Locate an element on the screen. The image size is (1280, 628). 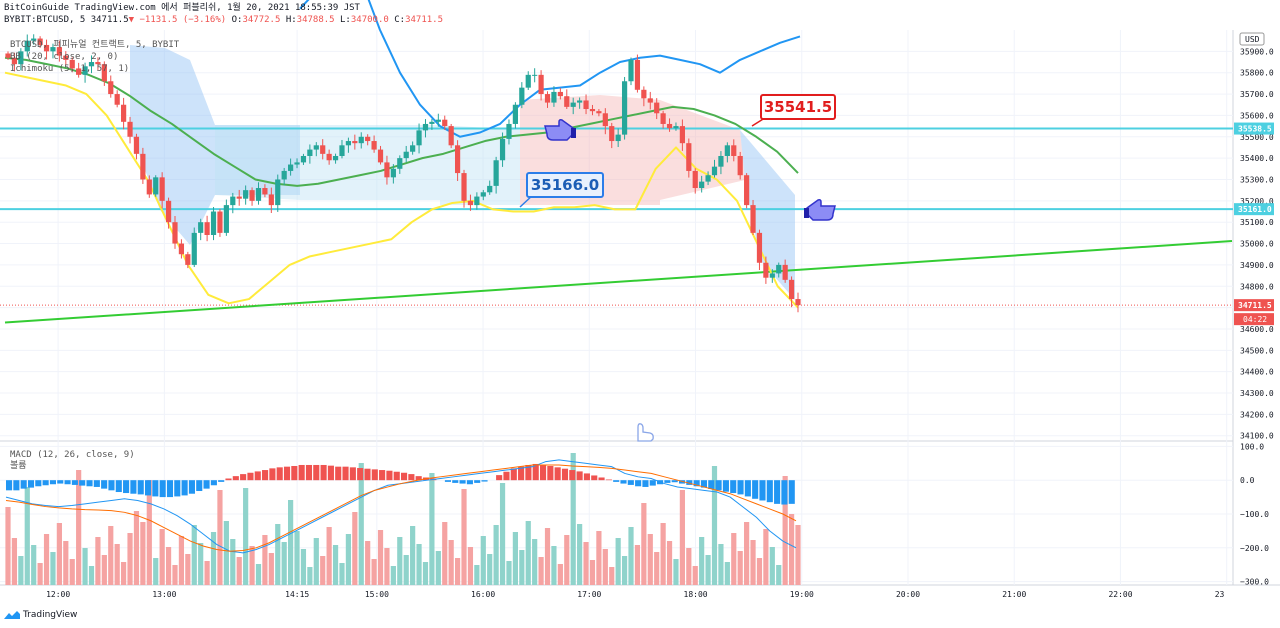
tradingview-logo: TradingView is located at coordinates (40, 615).